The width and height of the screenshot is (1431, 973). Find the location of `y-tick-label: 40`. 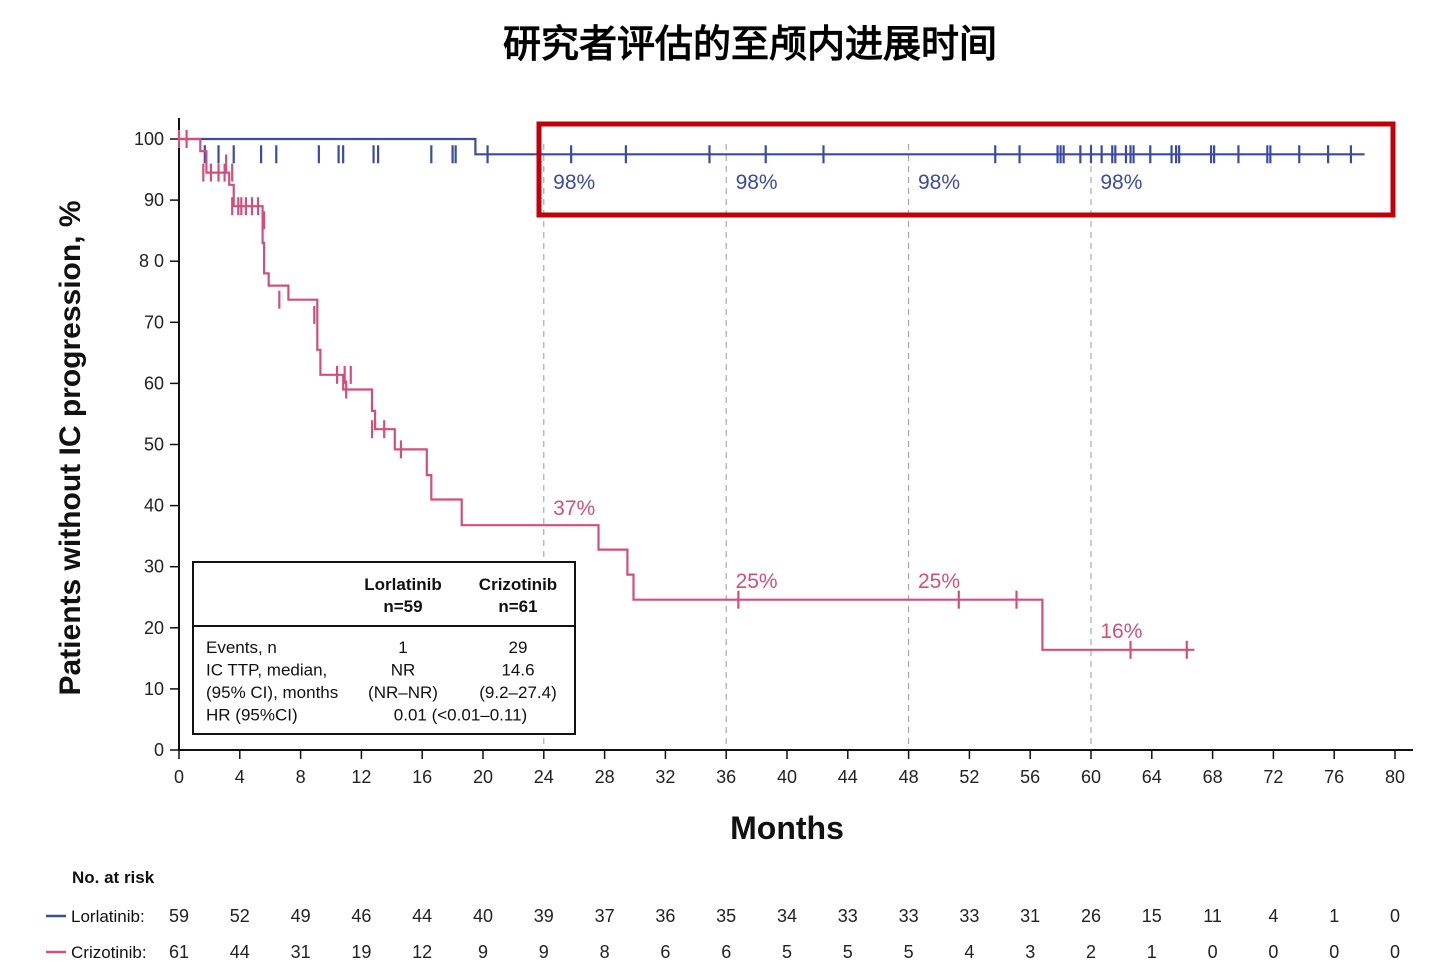

y-tick-label: 40 is located at coordinates (154, 506).